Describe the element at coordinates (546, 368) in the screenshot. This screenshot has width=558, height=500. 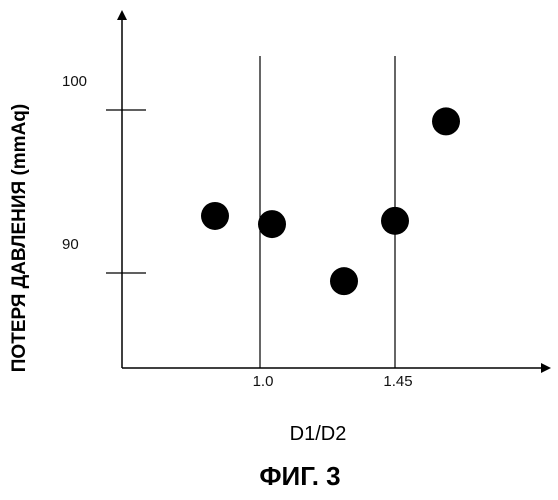
I see `x-axis-arrow` at that location.